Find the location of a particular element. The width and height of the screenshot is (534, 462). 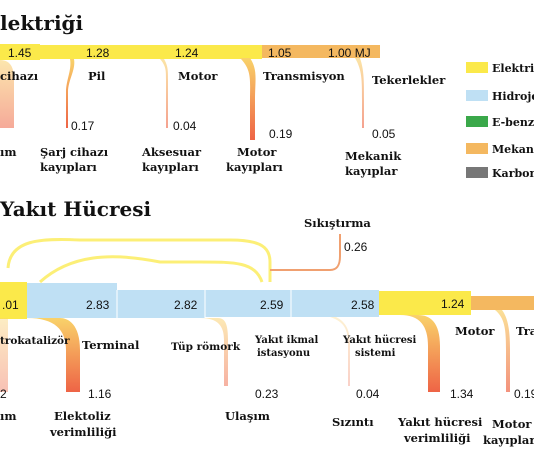

hydrogen-stage-terminal: Terminal is located at coordinates (111, 345).